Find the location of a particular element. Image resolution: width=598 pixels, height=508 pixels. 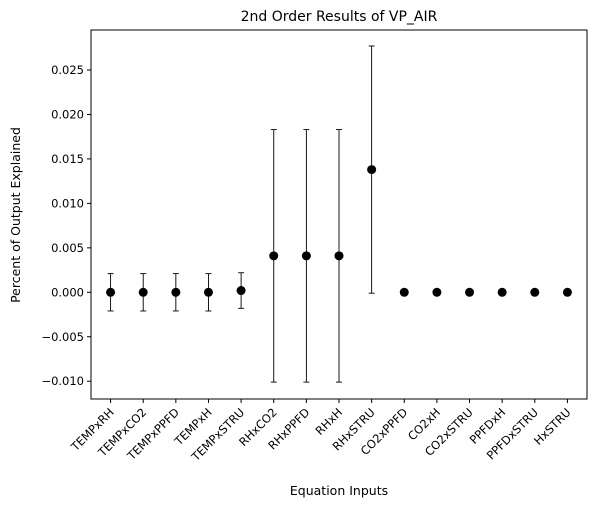

y-tick-label: 0.000 is located at coordinates (67, 292).